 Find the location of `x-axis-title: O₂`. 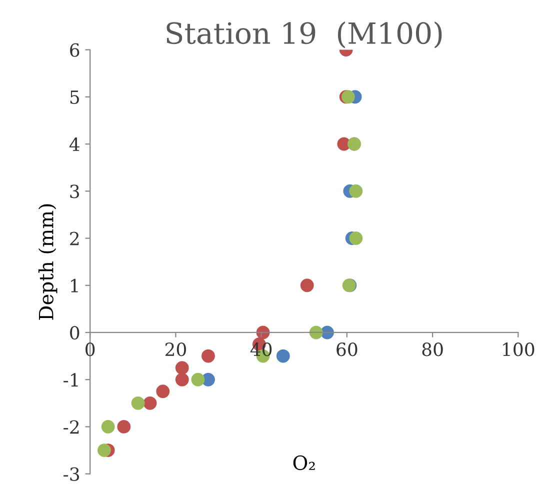

x-axis-title: O₂ is located at coordinates (304, 462).